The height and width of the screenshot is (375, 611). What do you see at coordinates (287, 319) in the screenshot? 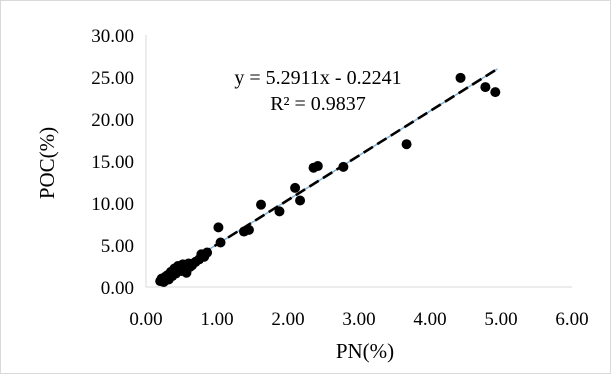
I see `x-tick-label: 2.00` at bounding box center [287, 319].